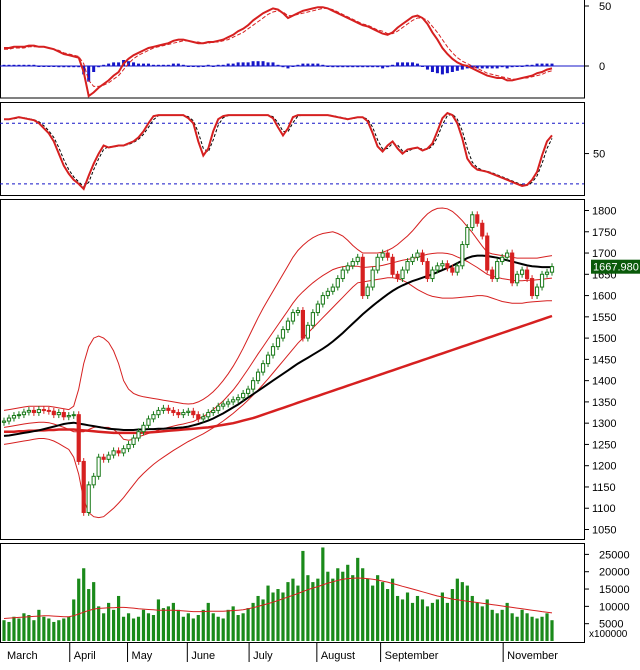 The width and height of the screenshot is (640, 670). Describe the element at coordinates (338, 656) in the screenshot. I see `month-label: August` at that location.